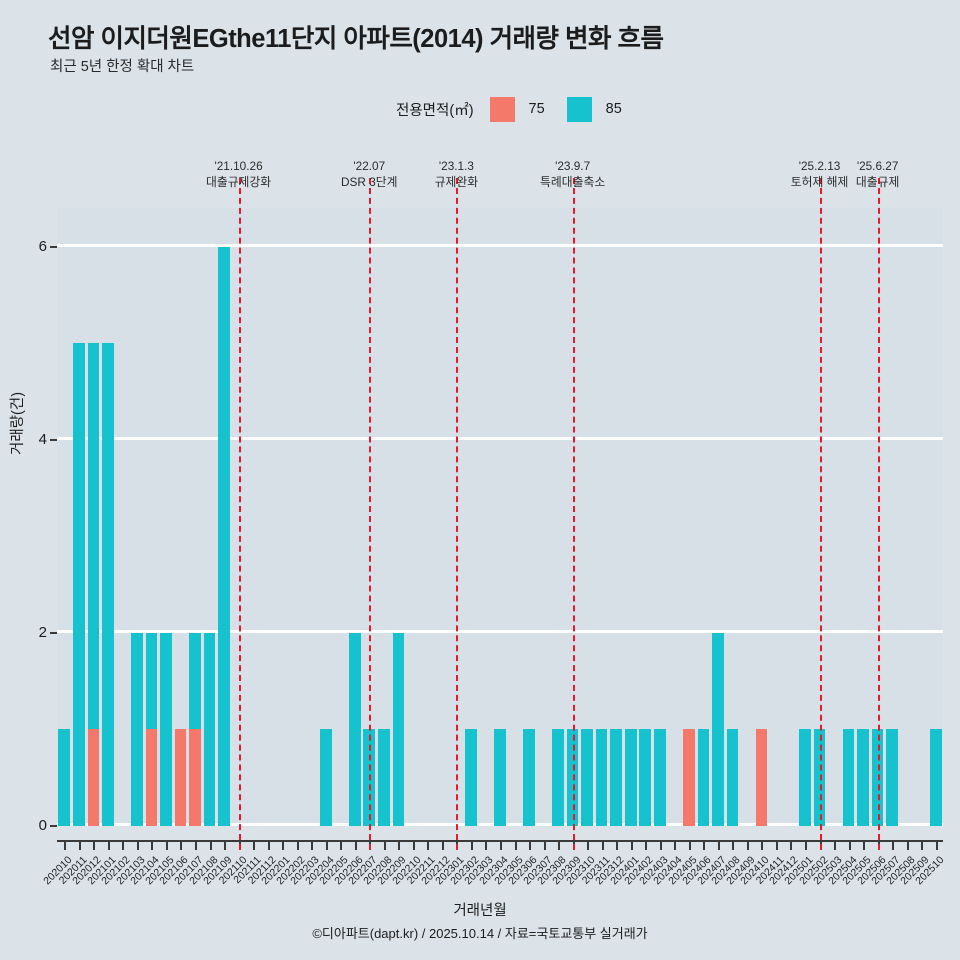  Describe the element at coordinates (517, 109) in the screenshot. I see `legend-item-75: 75` at that location.